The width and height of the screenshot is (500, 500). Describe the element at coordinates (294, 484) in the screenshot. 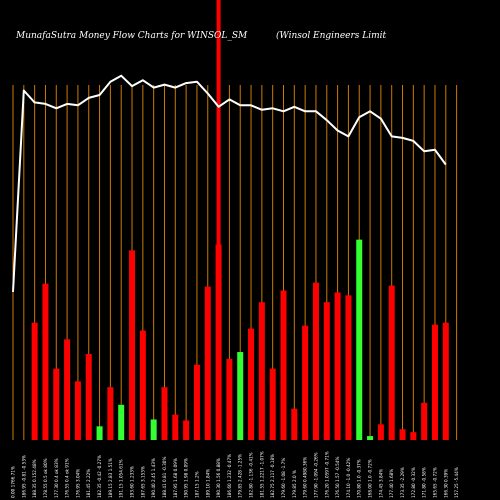

I see `x-tick-label: 179.85 2.0 %` at that location.